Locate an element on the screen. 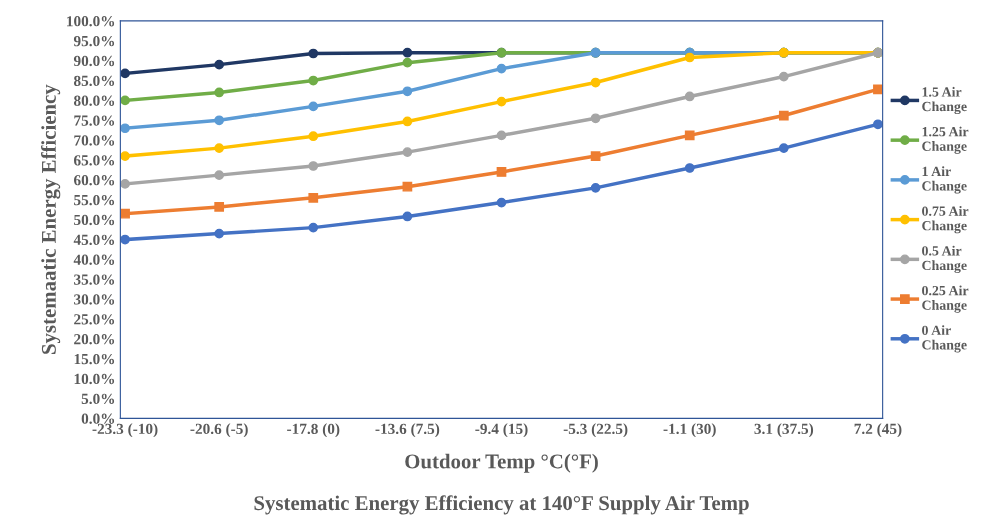 This screenshot has width=1003, height=523. x-tick-label: -20.6 (-5) is located at coordinates (219, 430).